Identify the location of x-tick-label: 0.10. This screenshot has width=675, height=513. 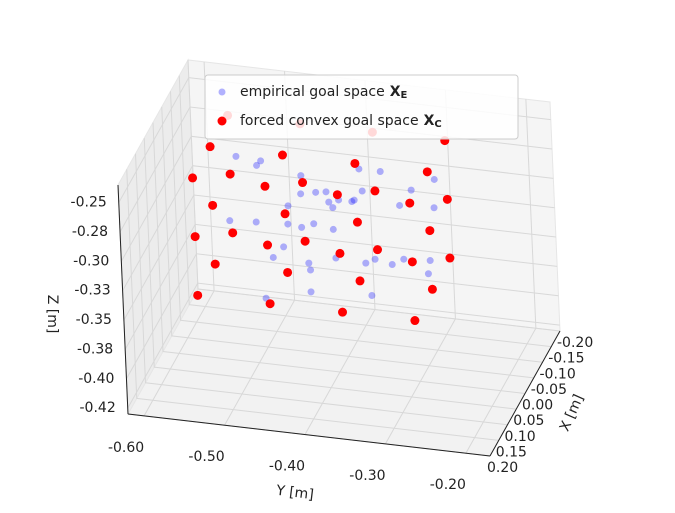
(520, 437).